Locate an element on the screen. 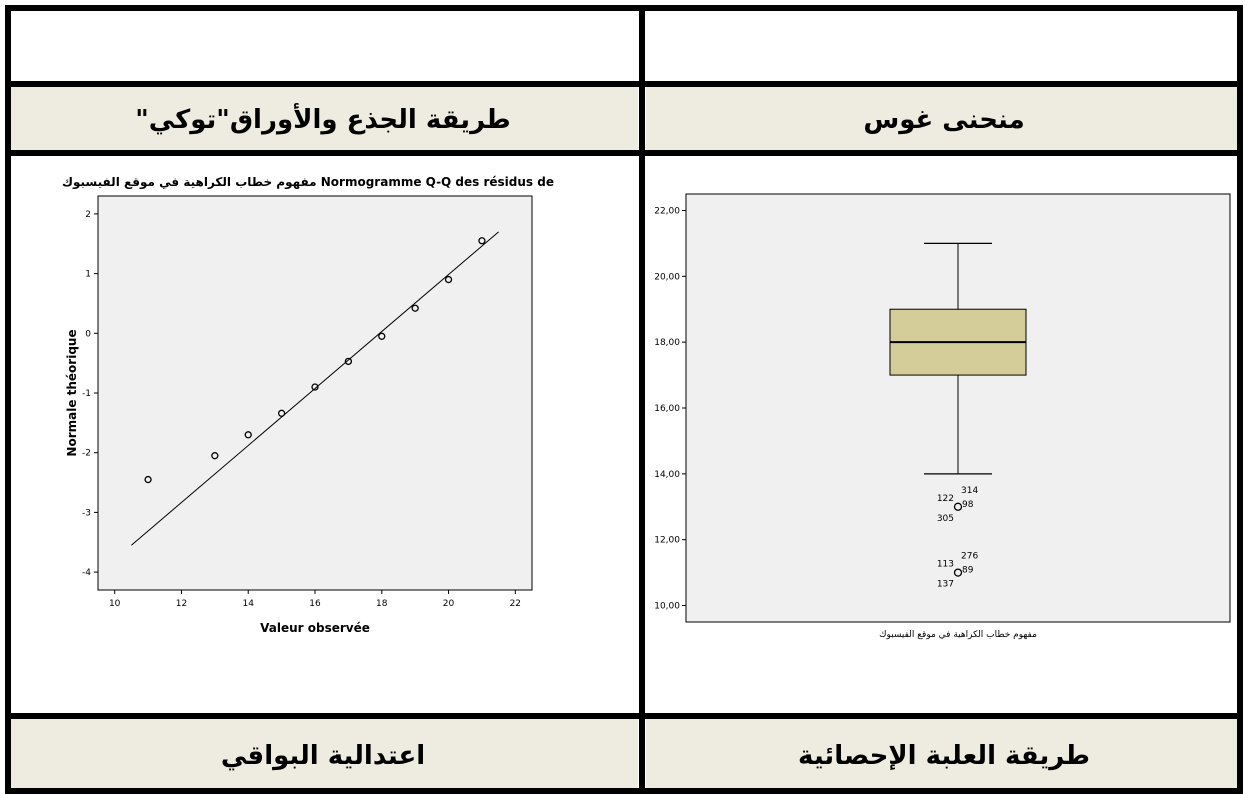  box-y-tick-label: 14,00 is located at coordinates (667, 475).